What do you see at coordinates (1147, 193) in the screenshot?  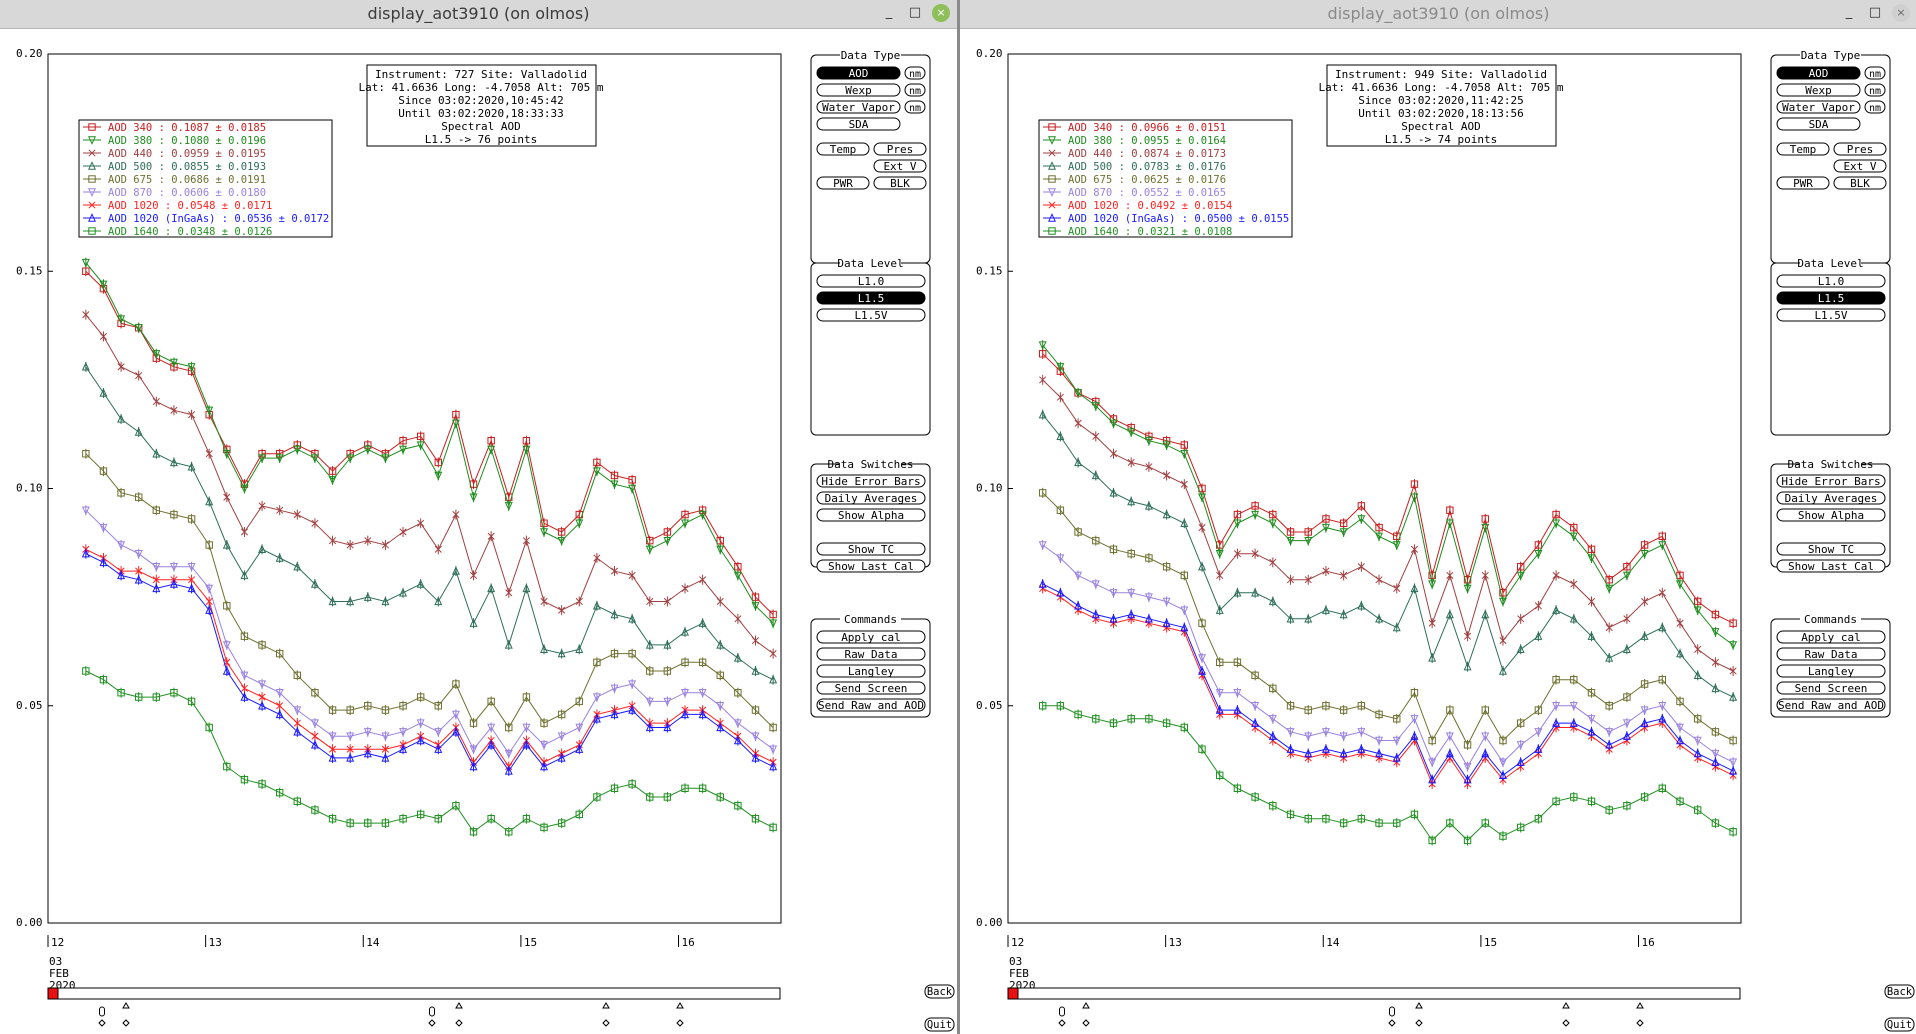 I see `legend-entry: AOD 870 : 0.0552 ± 0.0165` at bounding box center [1147, 193].